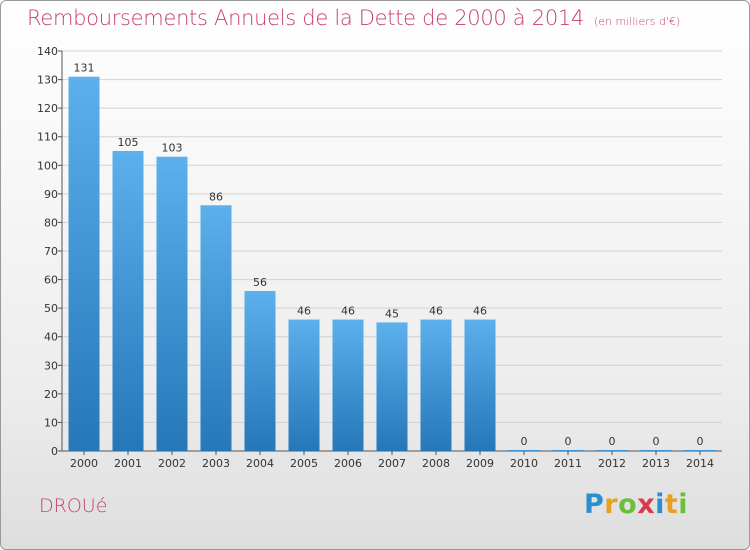 This screenshot has width=750, height=550. Describe the element at coordinates (612, 441) in the screenshot. I see `data-label-2012: 0` at that location.